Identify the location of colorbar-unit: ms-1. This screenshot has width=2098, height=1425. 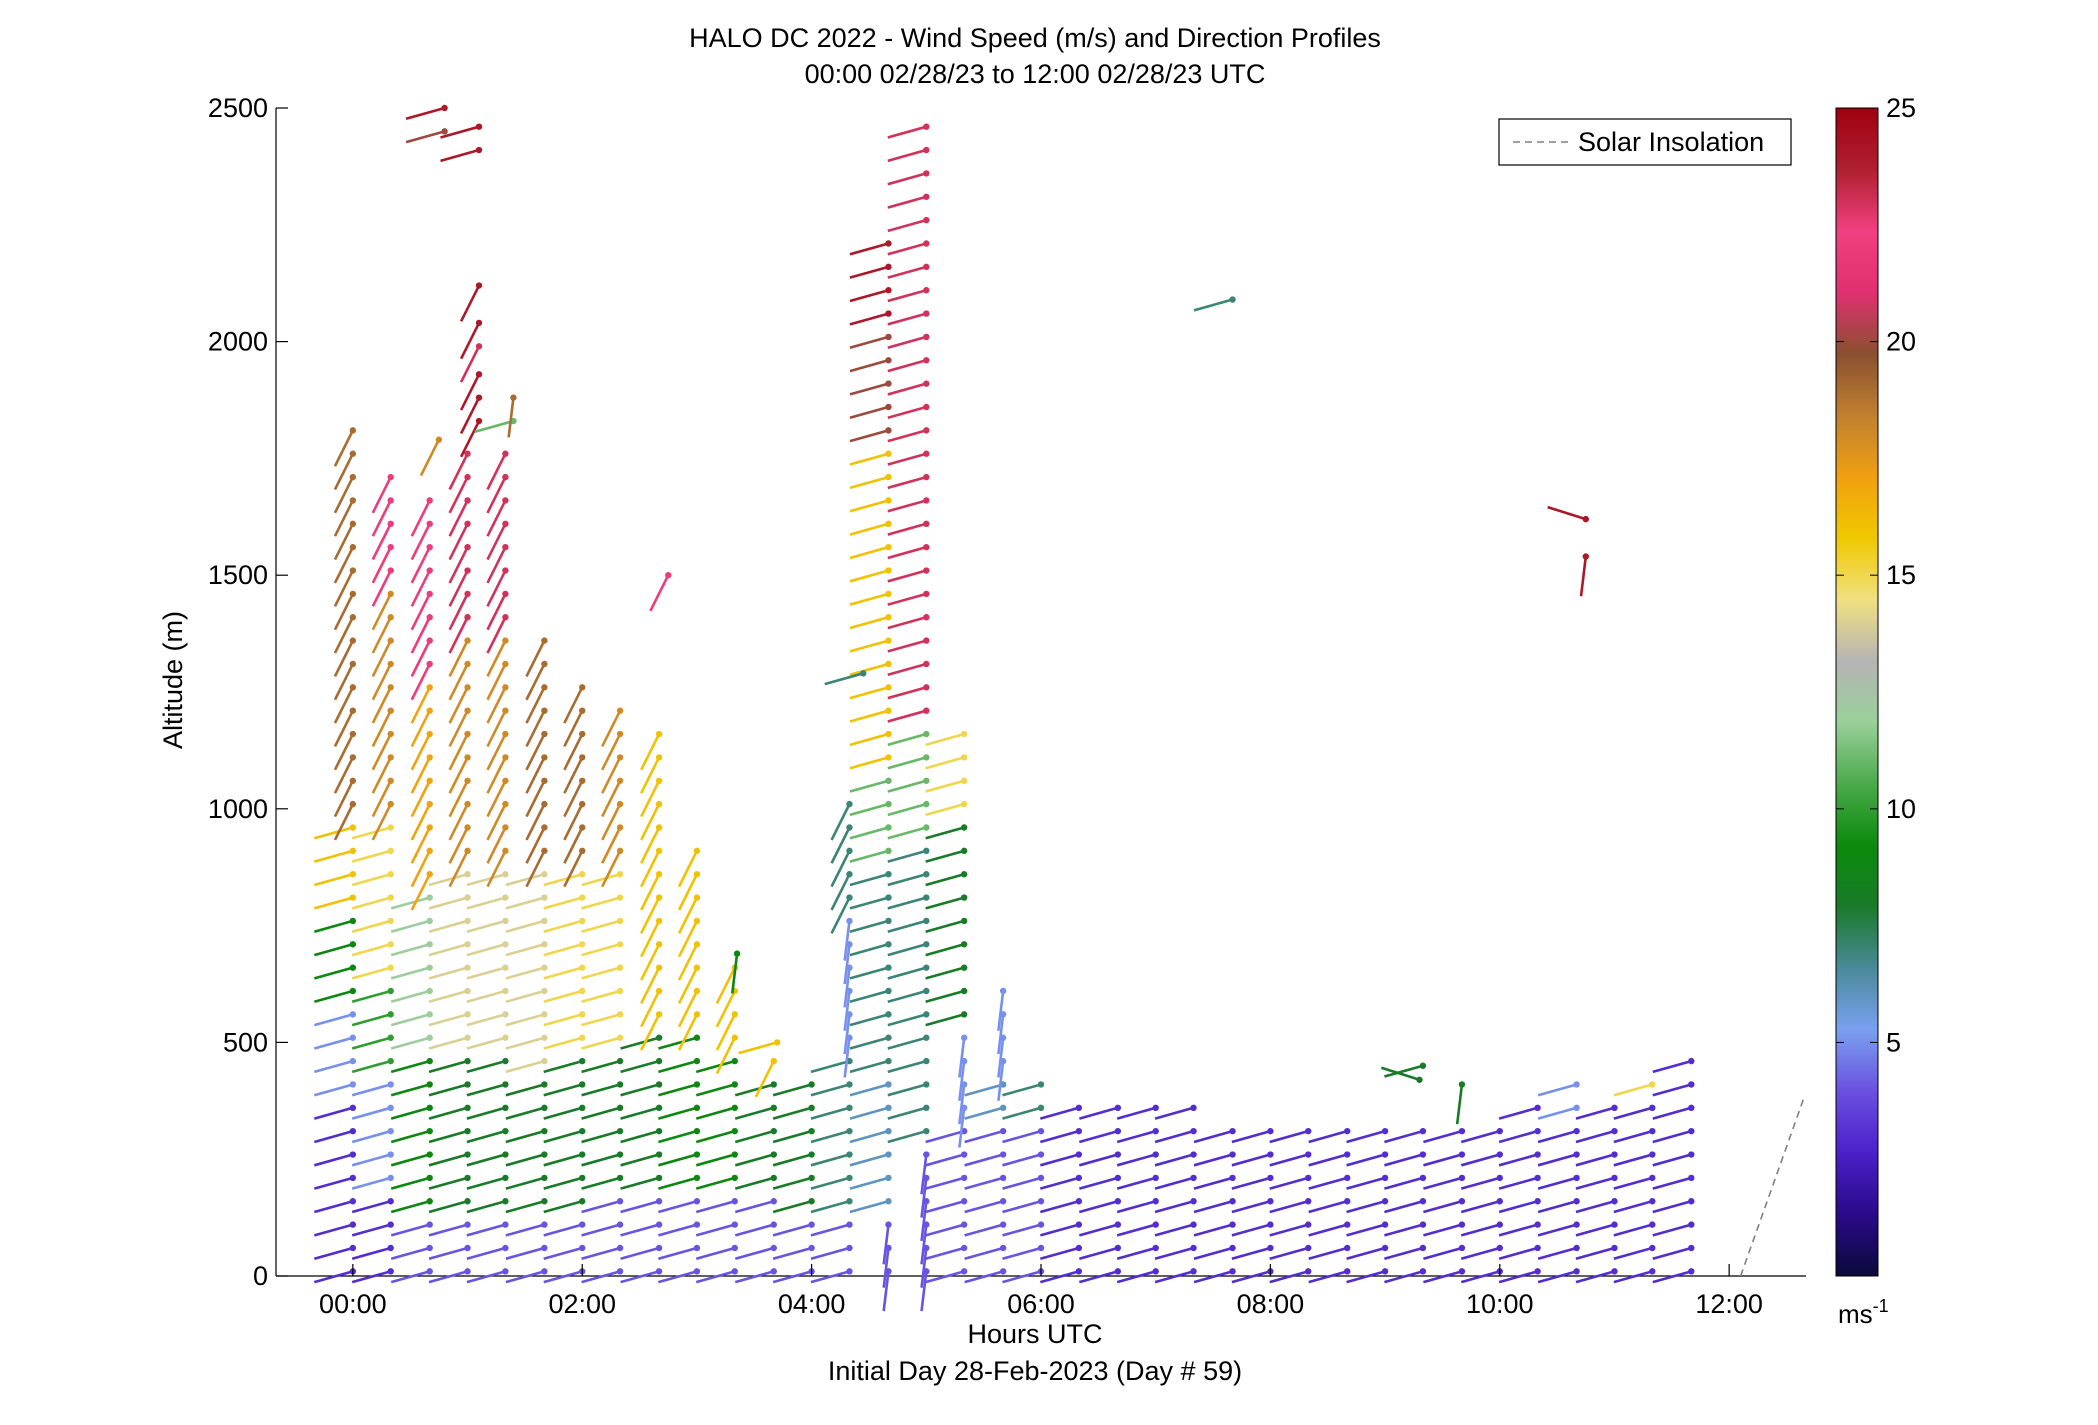
(1863, 1312).